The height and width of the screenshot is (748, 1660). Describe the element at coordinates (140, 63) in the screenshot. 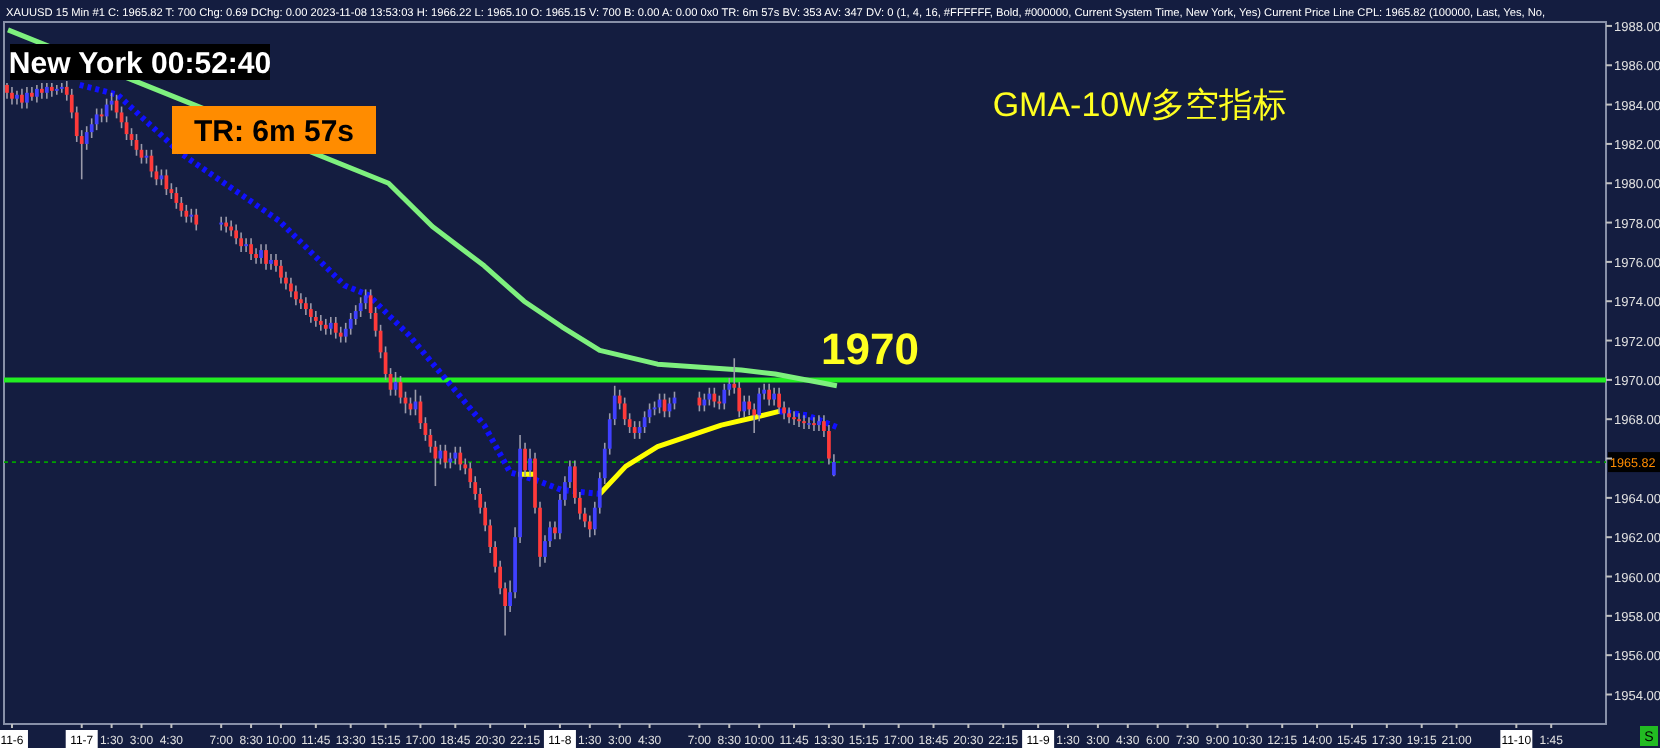

I see `annotation: New York 00:52:40` at that location.